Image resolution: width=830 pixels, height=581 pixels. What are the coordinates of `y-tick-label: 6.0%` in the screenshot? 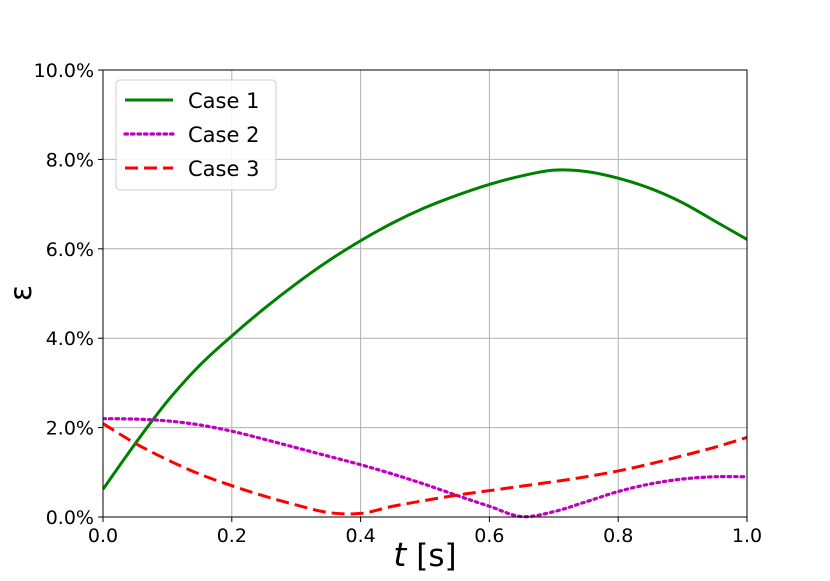 It's located at (70, 250).